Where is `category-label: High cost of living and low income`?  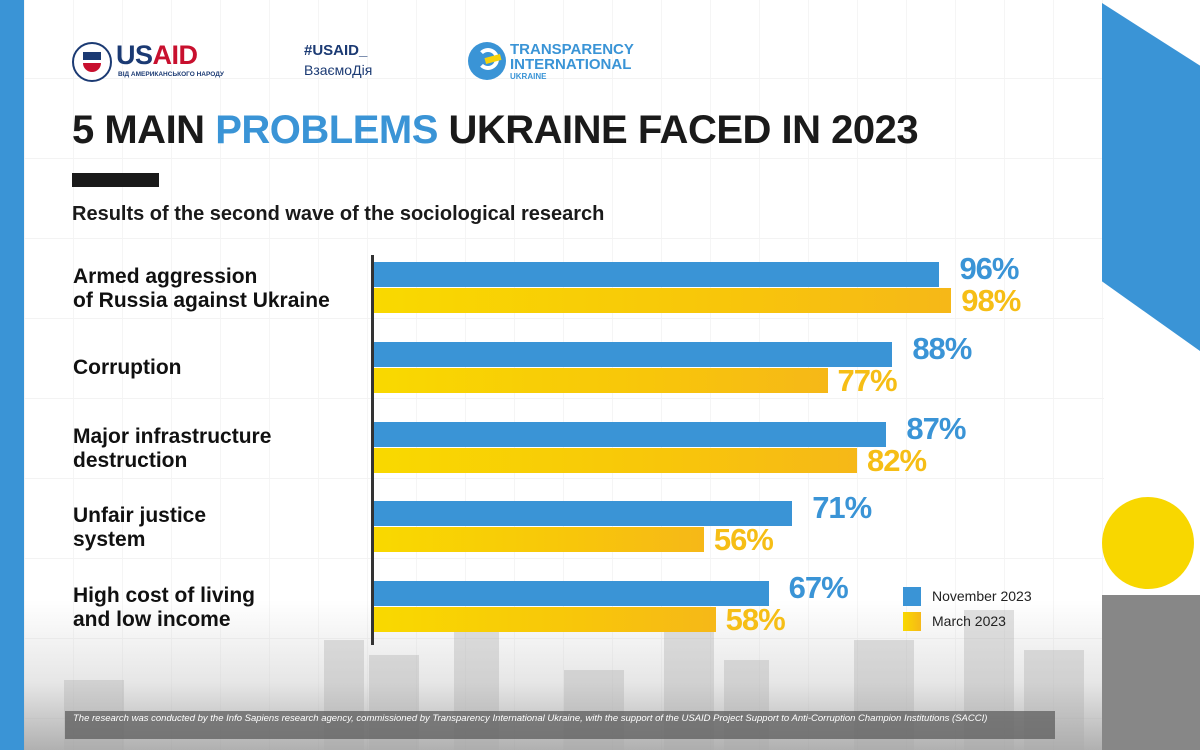
category-label: High cost of living and low income is located at coordinates (164, 608).